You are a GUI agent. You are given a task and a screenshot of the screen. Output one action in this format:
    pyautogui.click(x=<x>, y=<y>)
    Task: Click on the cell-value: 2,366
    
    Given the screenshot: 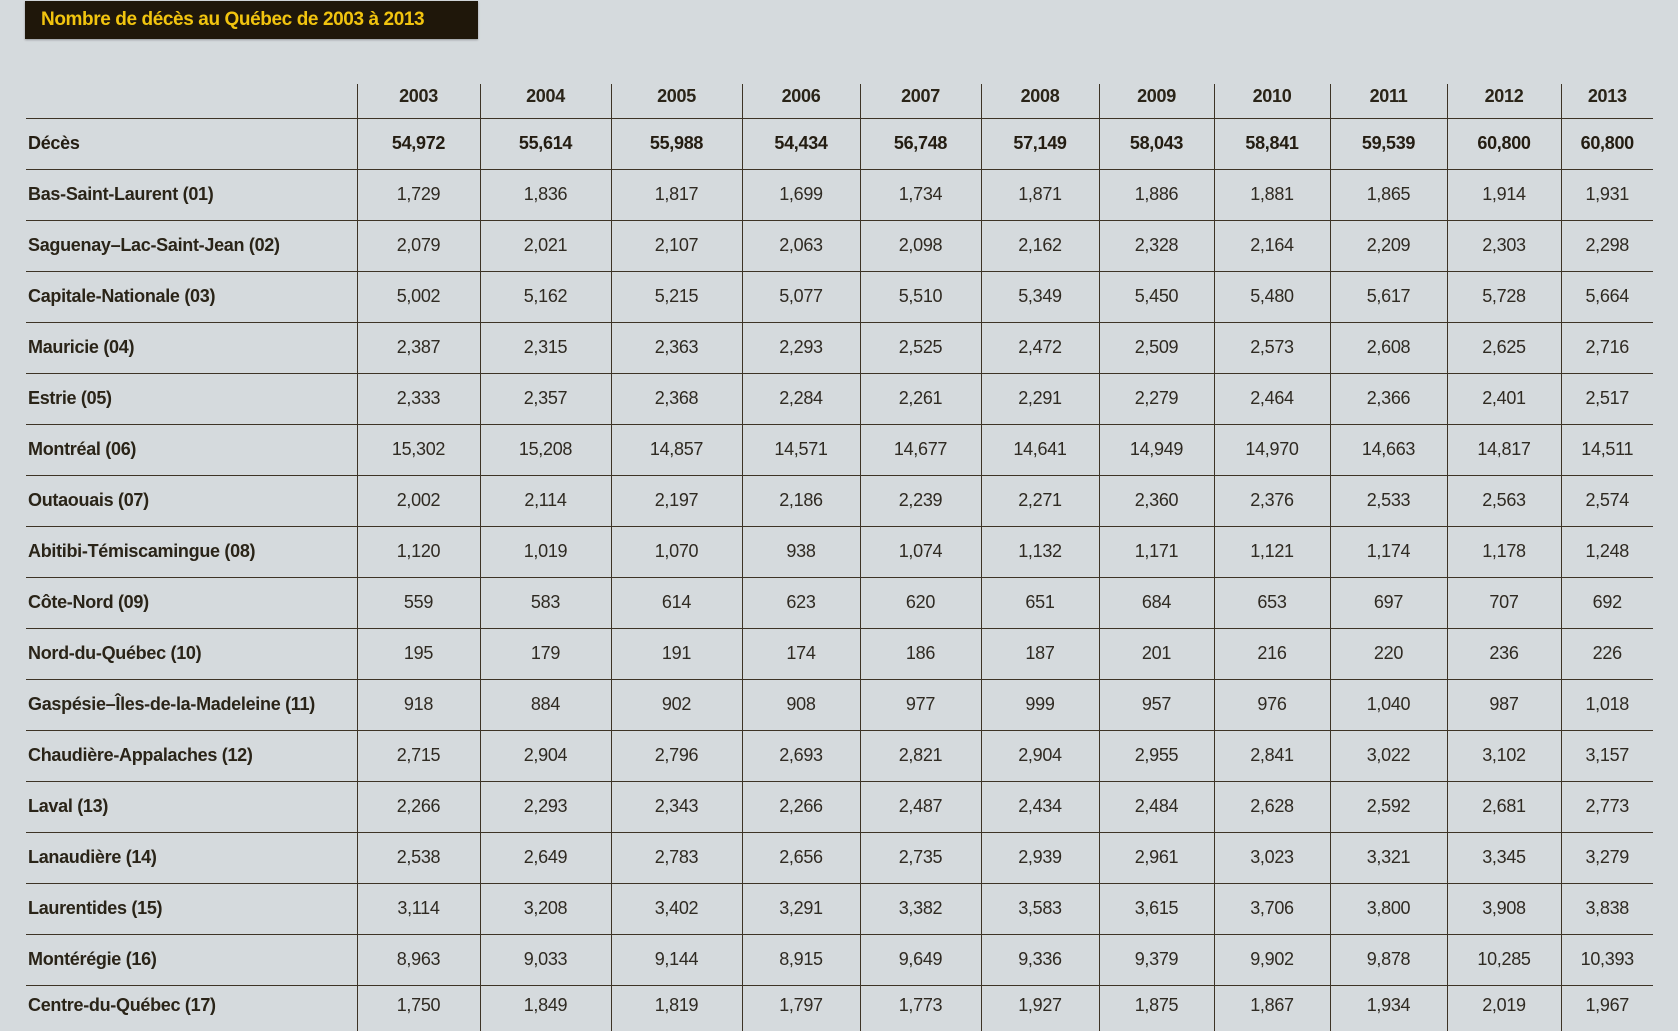 What is the action you would take?
    pyautogui.click(x=1388, y=398)
    